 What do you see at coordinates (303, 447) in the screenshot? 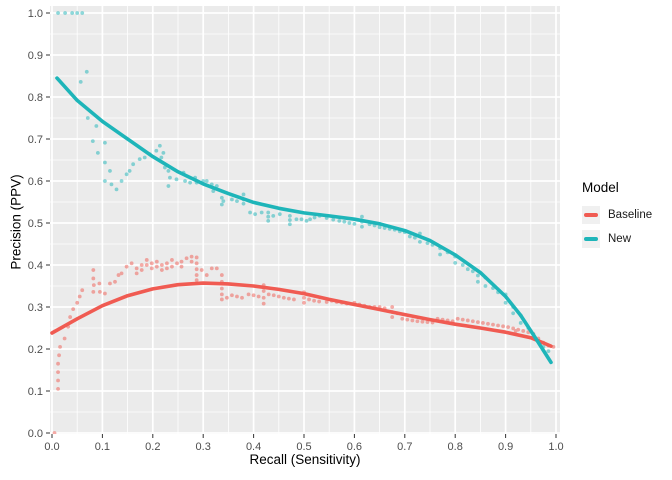
I see `x-tick-label: 0.5` at bounding box center [303, 447].